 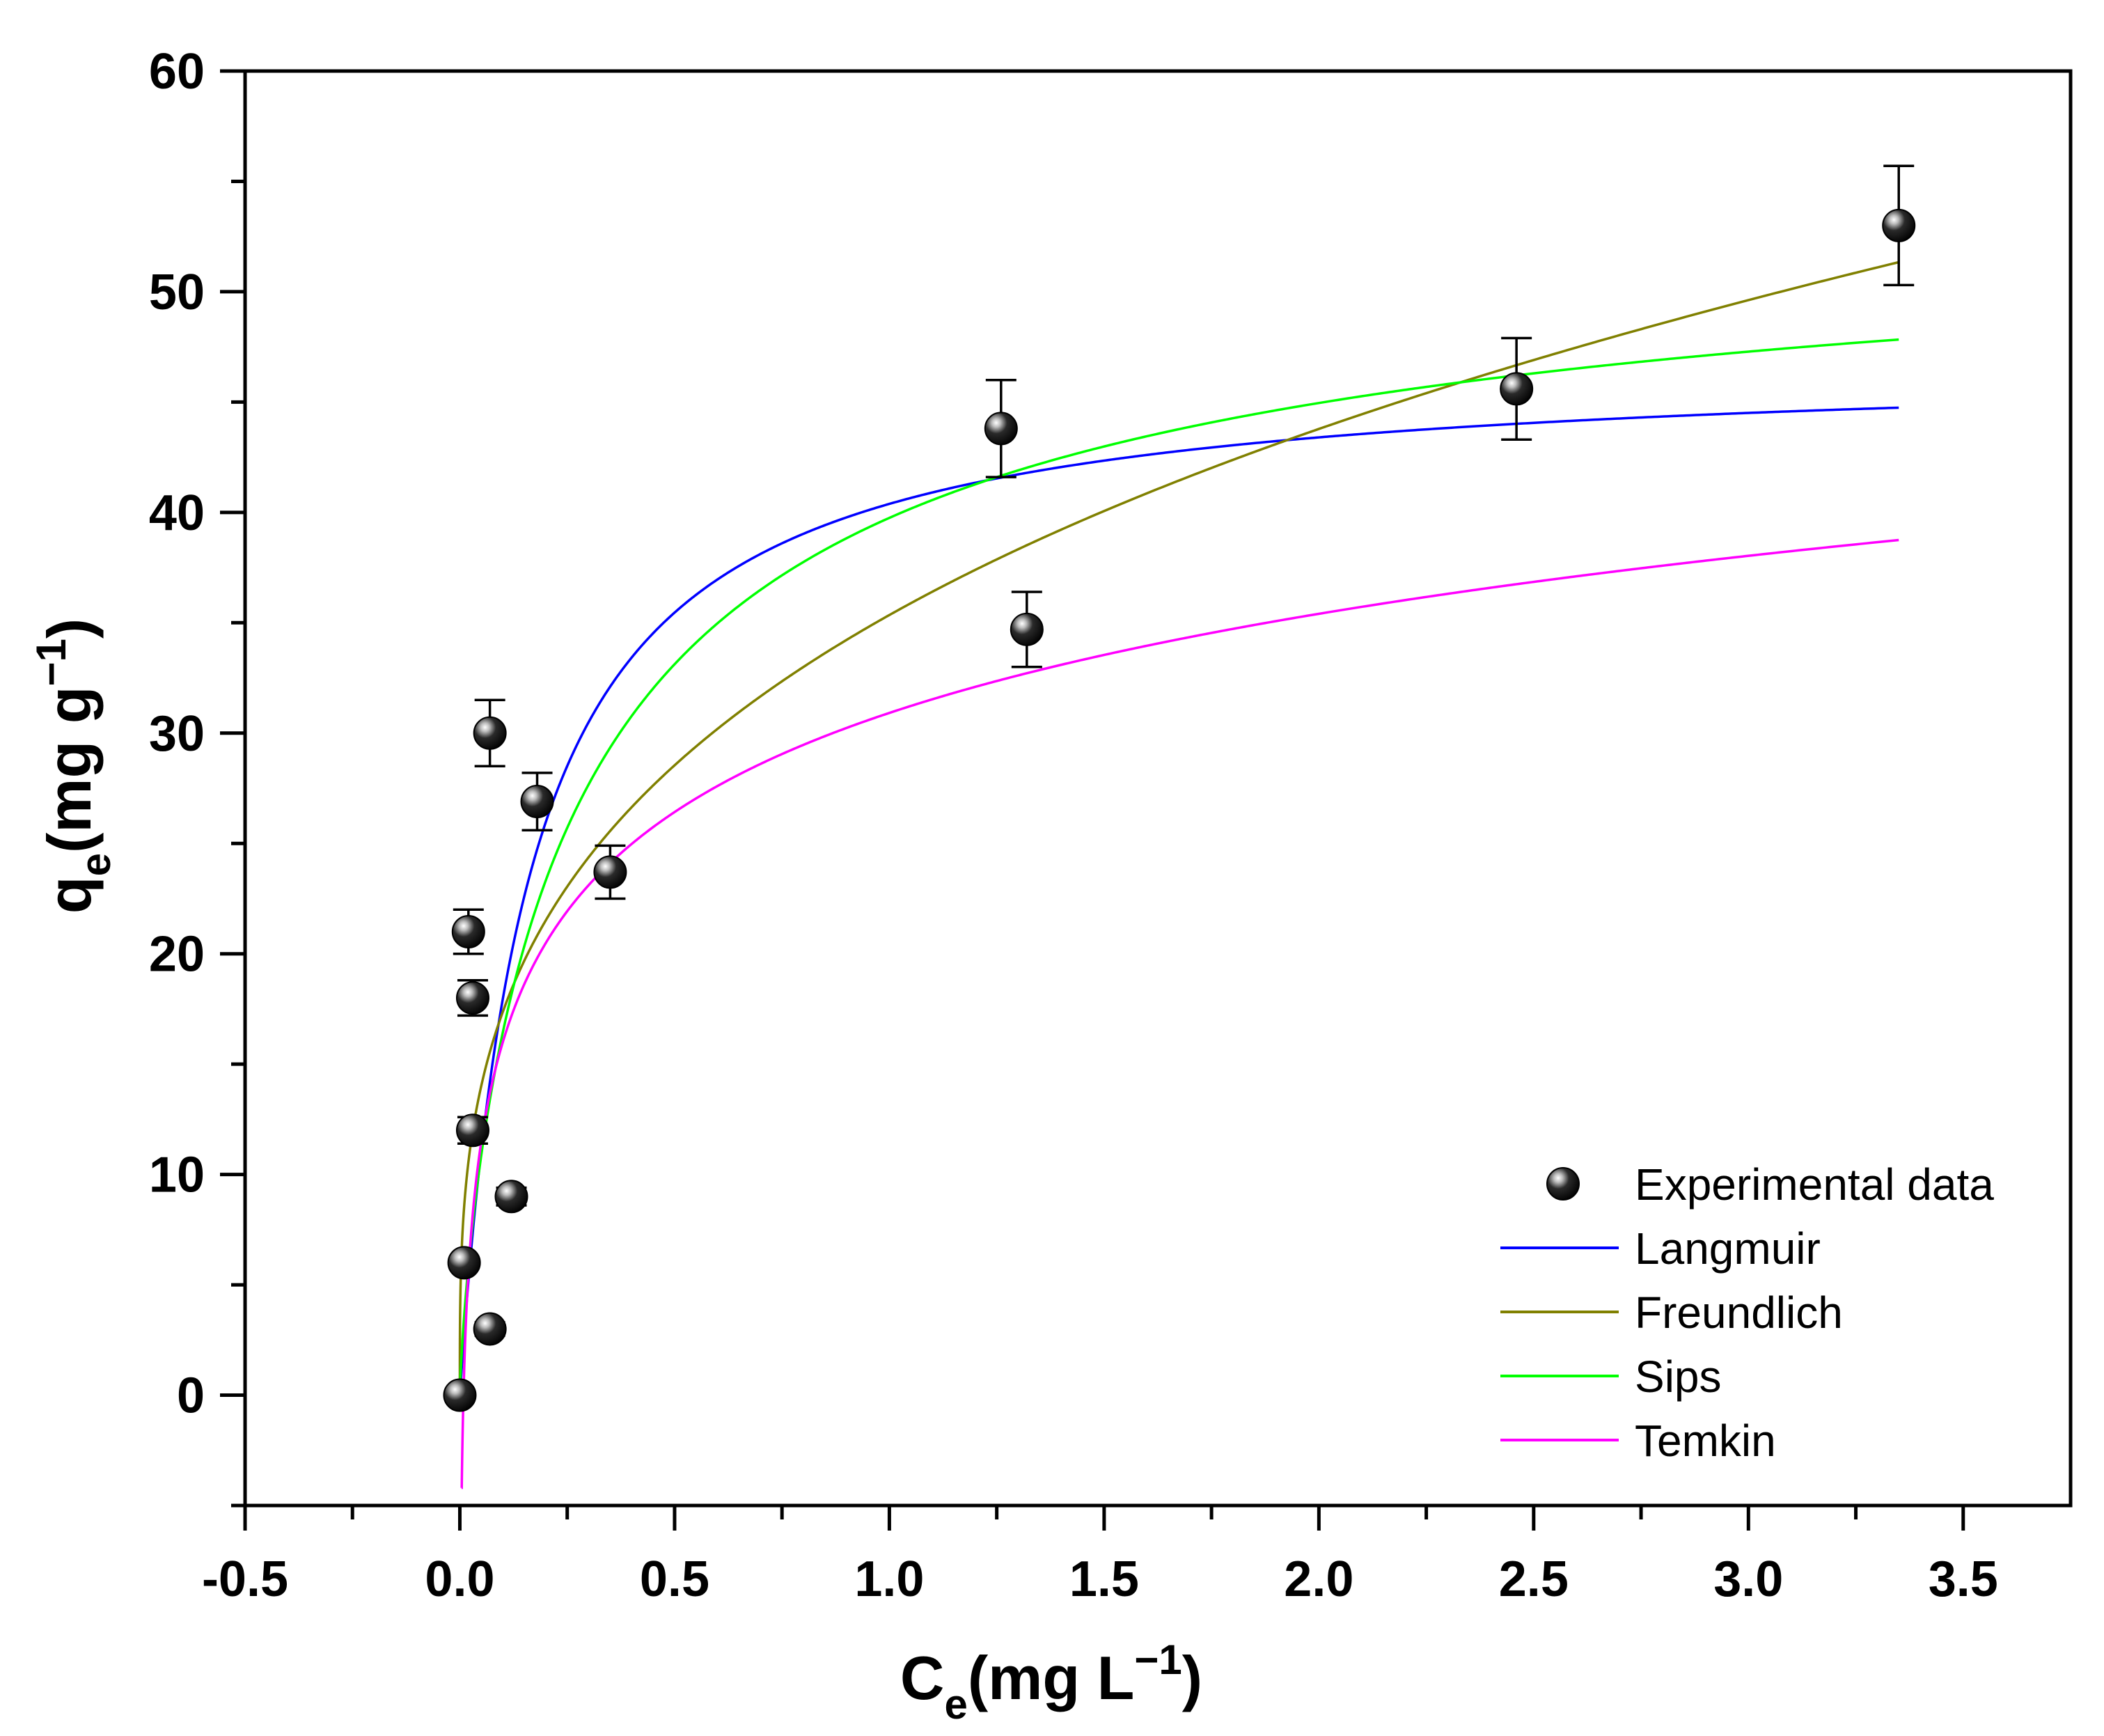 I want to click on x-tick-label: -0.5, so click(x=245, y=1579).